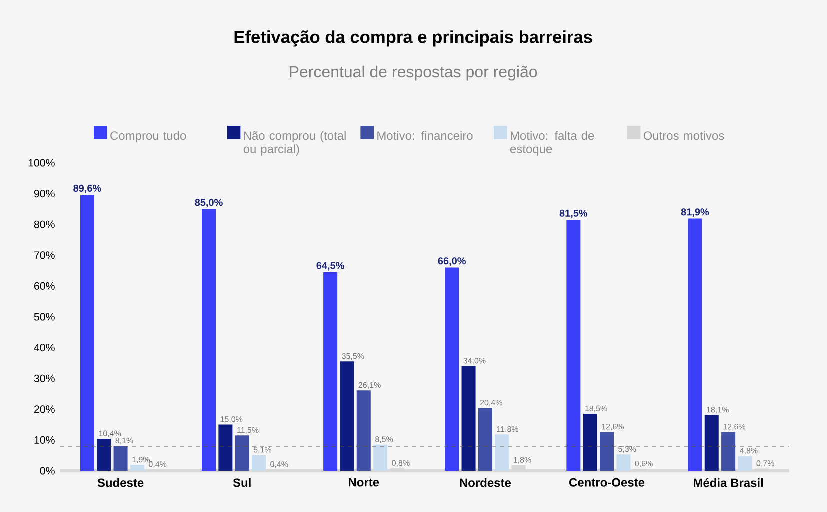 Image resolution: width=827 pixels, height=512 pixels. I want to click on y-tick-label: 60%, so click(44, 286).